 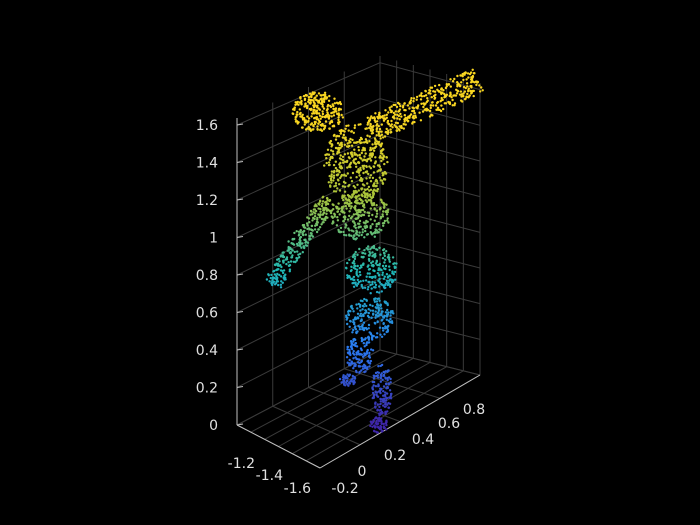 What do you see at coordinates (241, 464) in the screenshot?
I see `x-tick-label: -1.2` at bounding box center [241, 464].